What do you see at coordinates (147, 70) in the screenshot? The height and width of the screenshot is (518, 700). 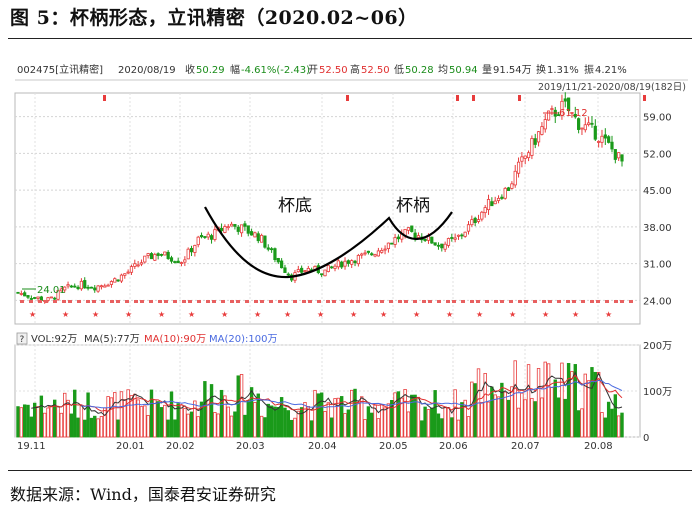 I see `quote-date: 2020/08/19` at bounding box center [147, 70].